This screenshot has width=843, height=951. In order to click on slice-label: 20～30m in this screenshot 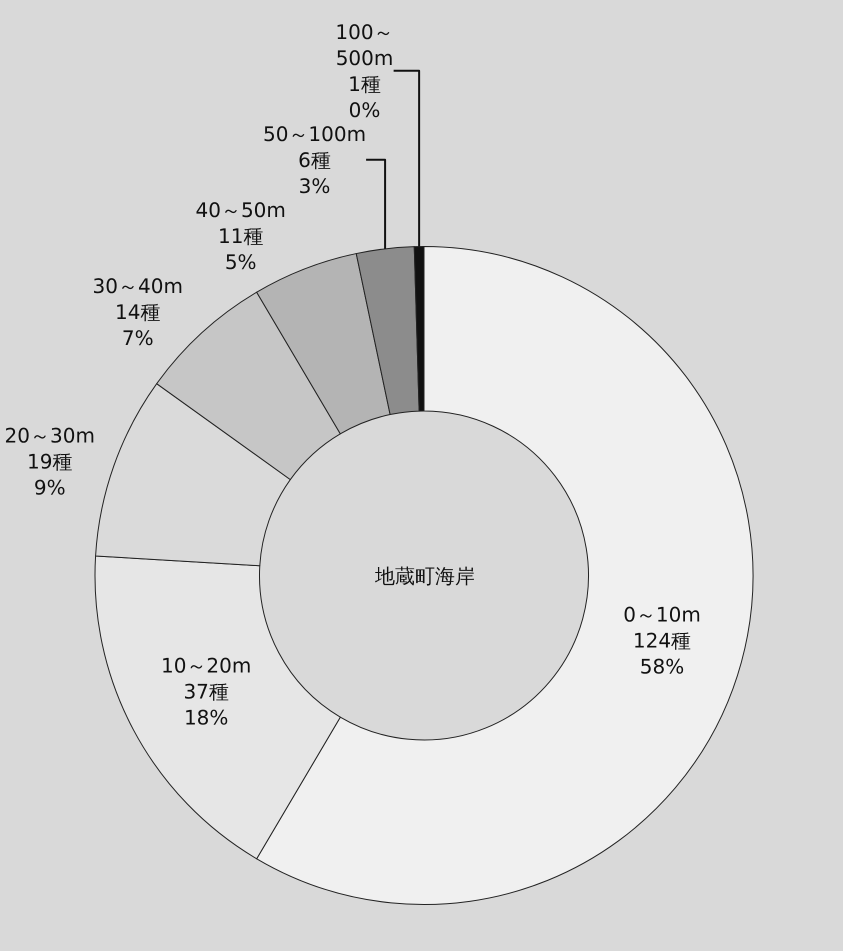, I will do `click(49, 435)`.